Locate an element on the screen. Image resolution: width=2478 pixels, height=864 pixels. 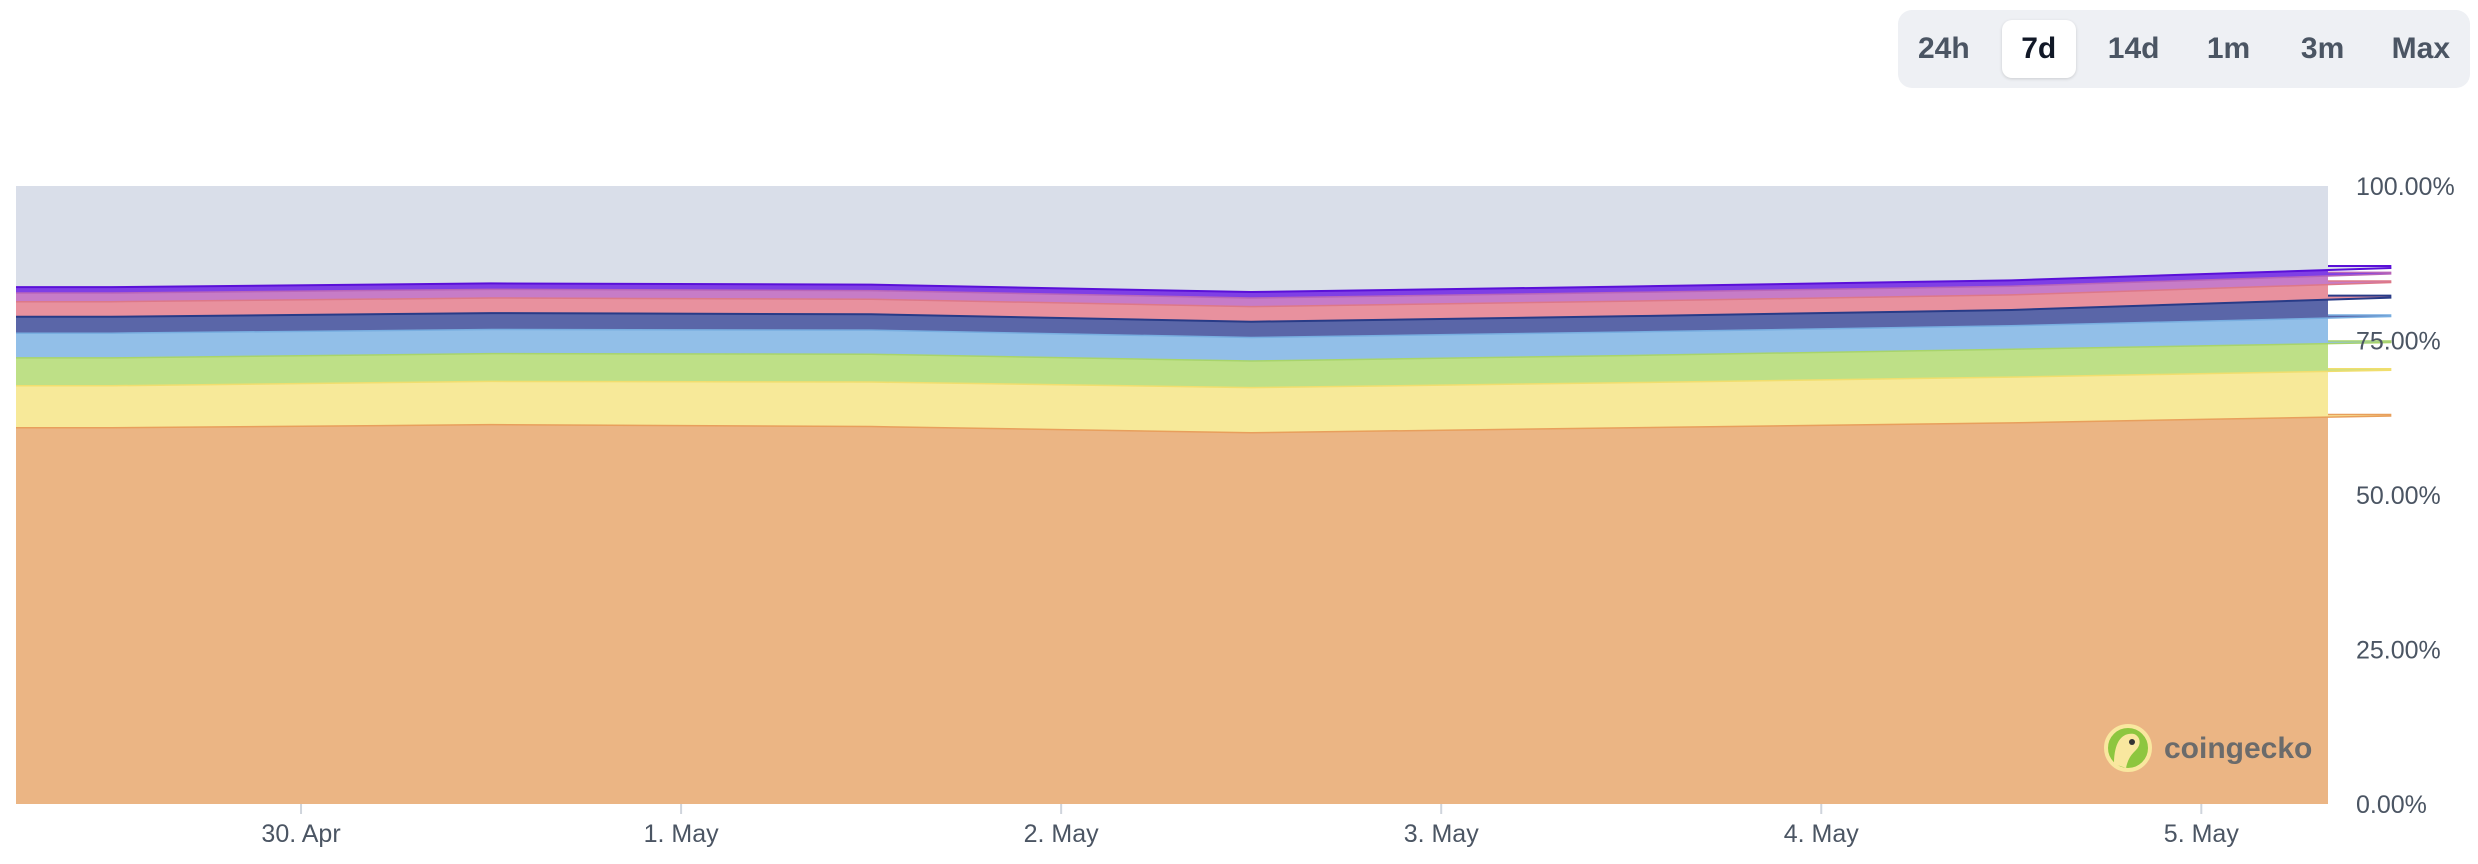
x-axis: 30. Apr 1. May 2. May 3. May 4. May 5. May is located at coordinates (1250, 826).